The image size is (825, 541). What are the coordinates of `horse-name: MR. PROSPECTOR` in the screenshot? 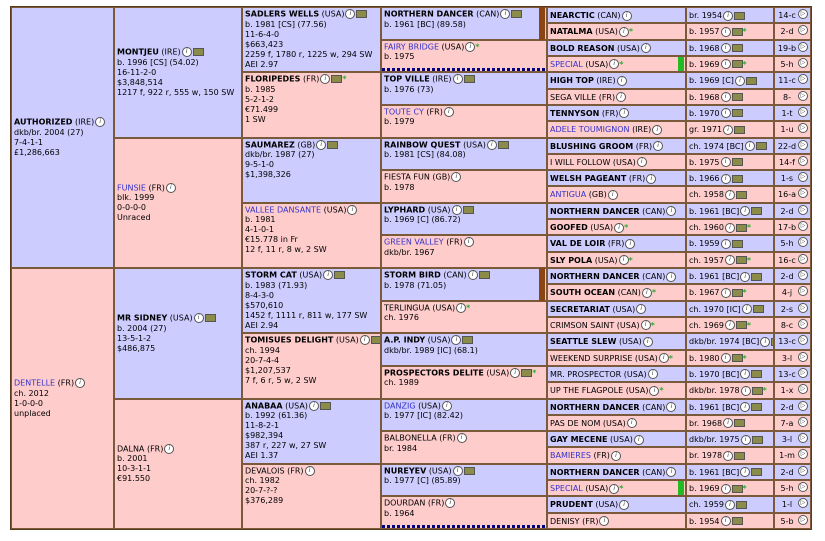 It's located at (586, 374).